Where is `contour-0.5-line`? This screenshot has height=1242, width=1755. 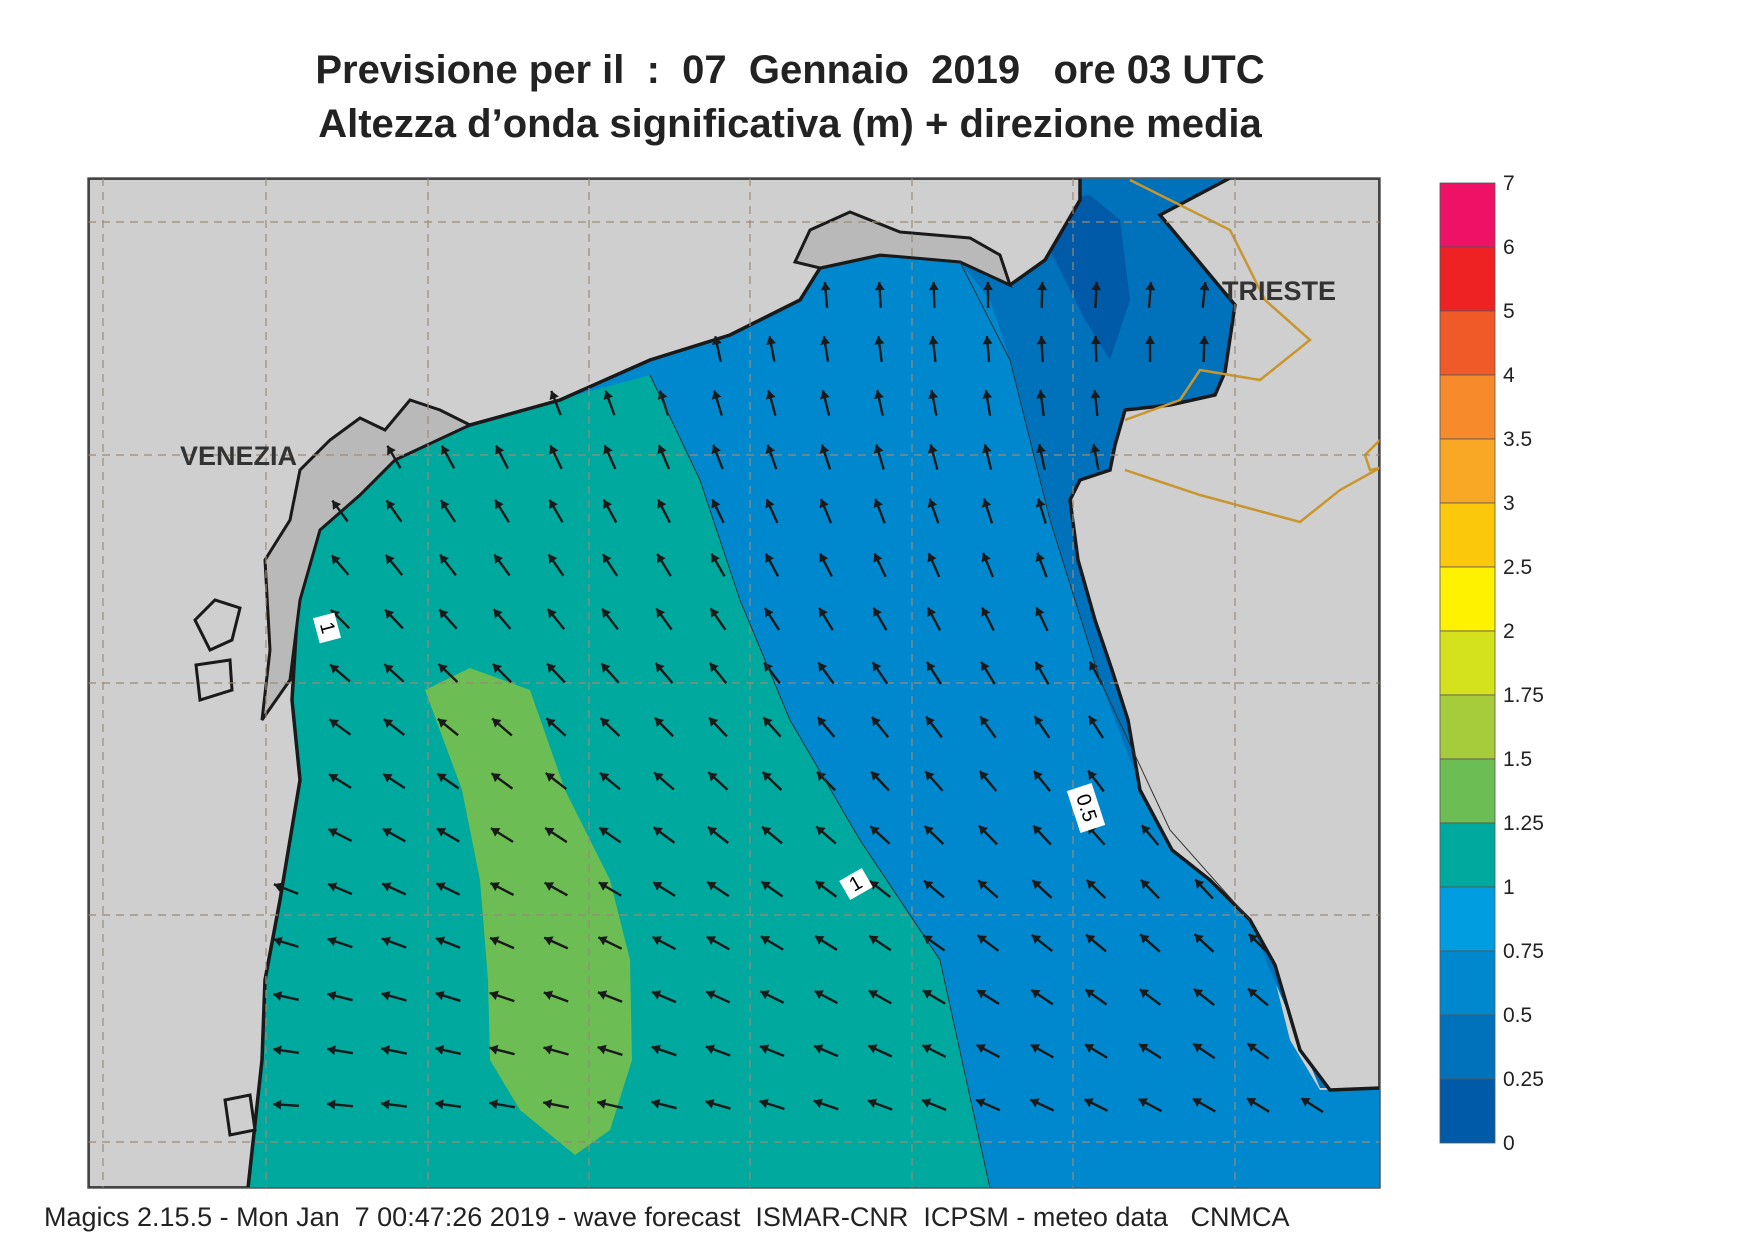
contour-0.5-line is located at coordinates (1105, 591).